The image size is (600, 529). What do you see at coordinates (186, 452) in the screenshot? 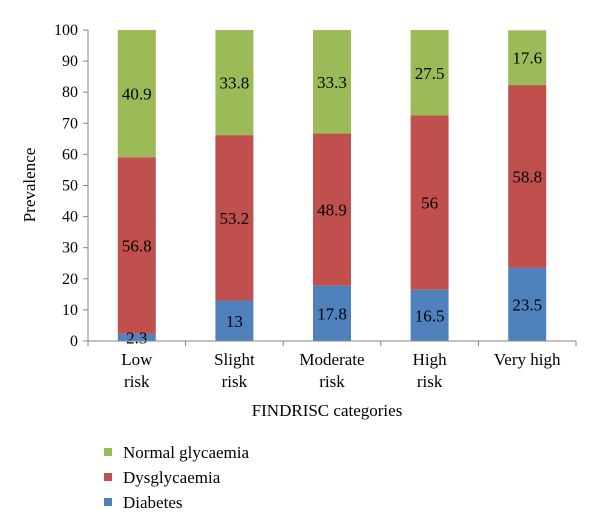
I see `legend-label: Normal glycaemia` at bounding box center [186, 452].